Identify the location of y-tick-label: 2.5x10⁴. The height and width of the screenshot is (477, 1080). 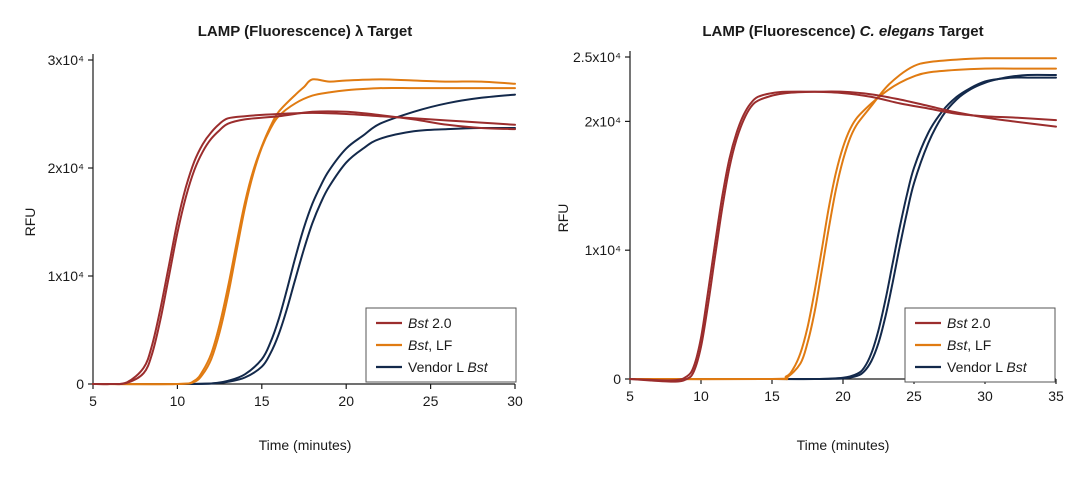
(597, 57).